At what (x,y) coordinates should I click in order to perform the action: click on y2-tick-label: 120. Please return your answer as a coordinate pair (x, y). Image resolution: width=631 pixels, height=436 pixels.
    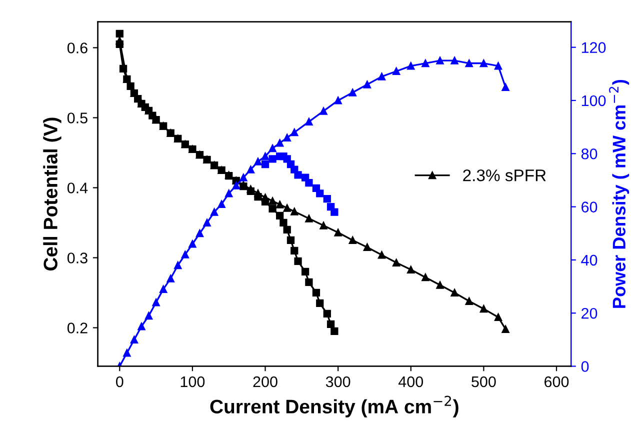
    Looking at the image, I should click on (594, 47).